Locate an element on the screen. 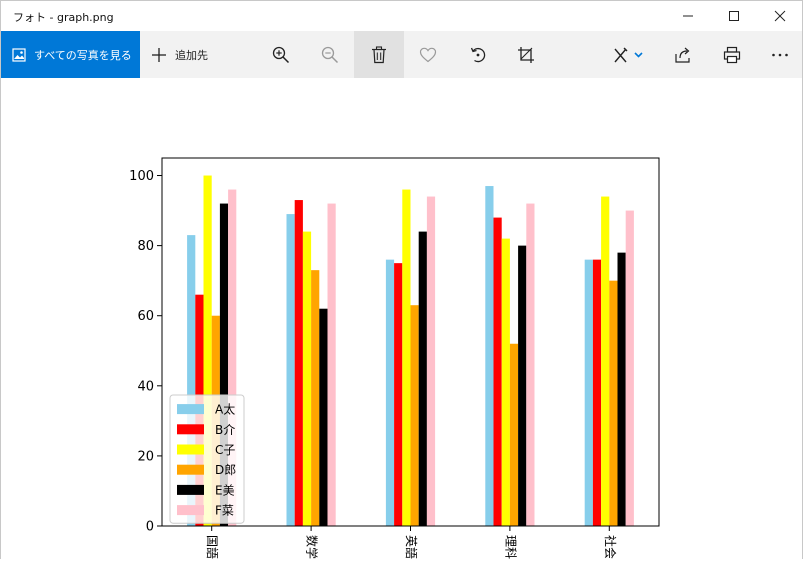  delete-icon is located at coordinates (379, 54).